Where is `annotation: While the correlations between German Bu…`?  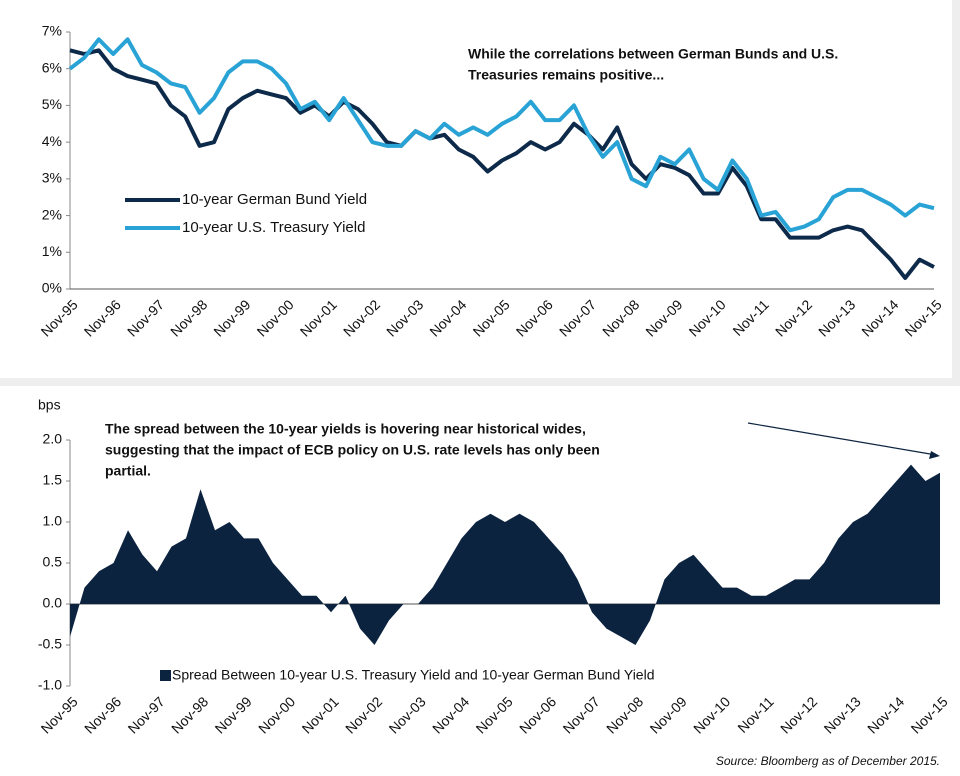 annotation: While the correlations between German Bu… is located at coordinates (653, 54).